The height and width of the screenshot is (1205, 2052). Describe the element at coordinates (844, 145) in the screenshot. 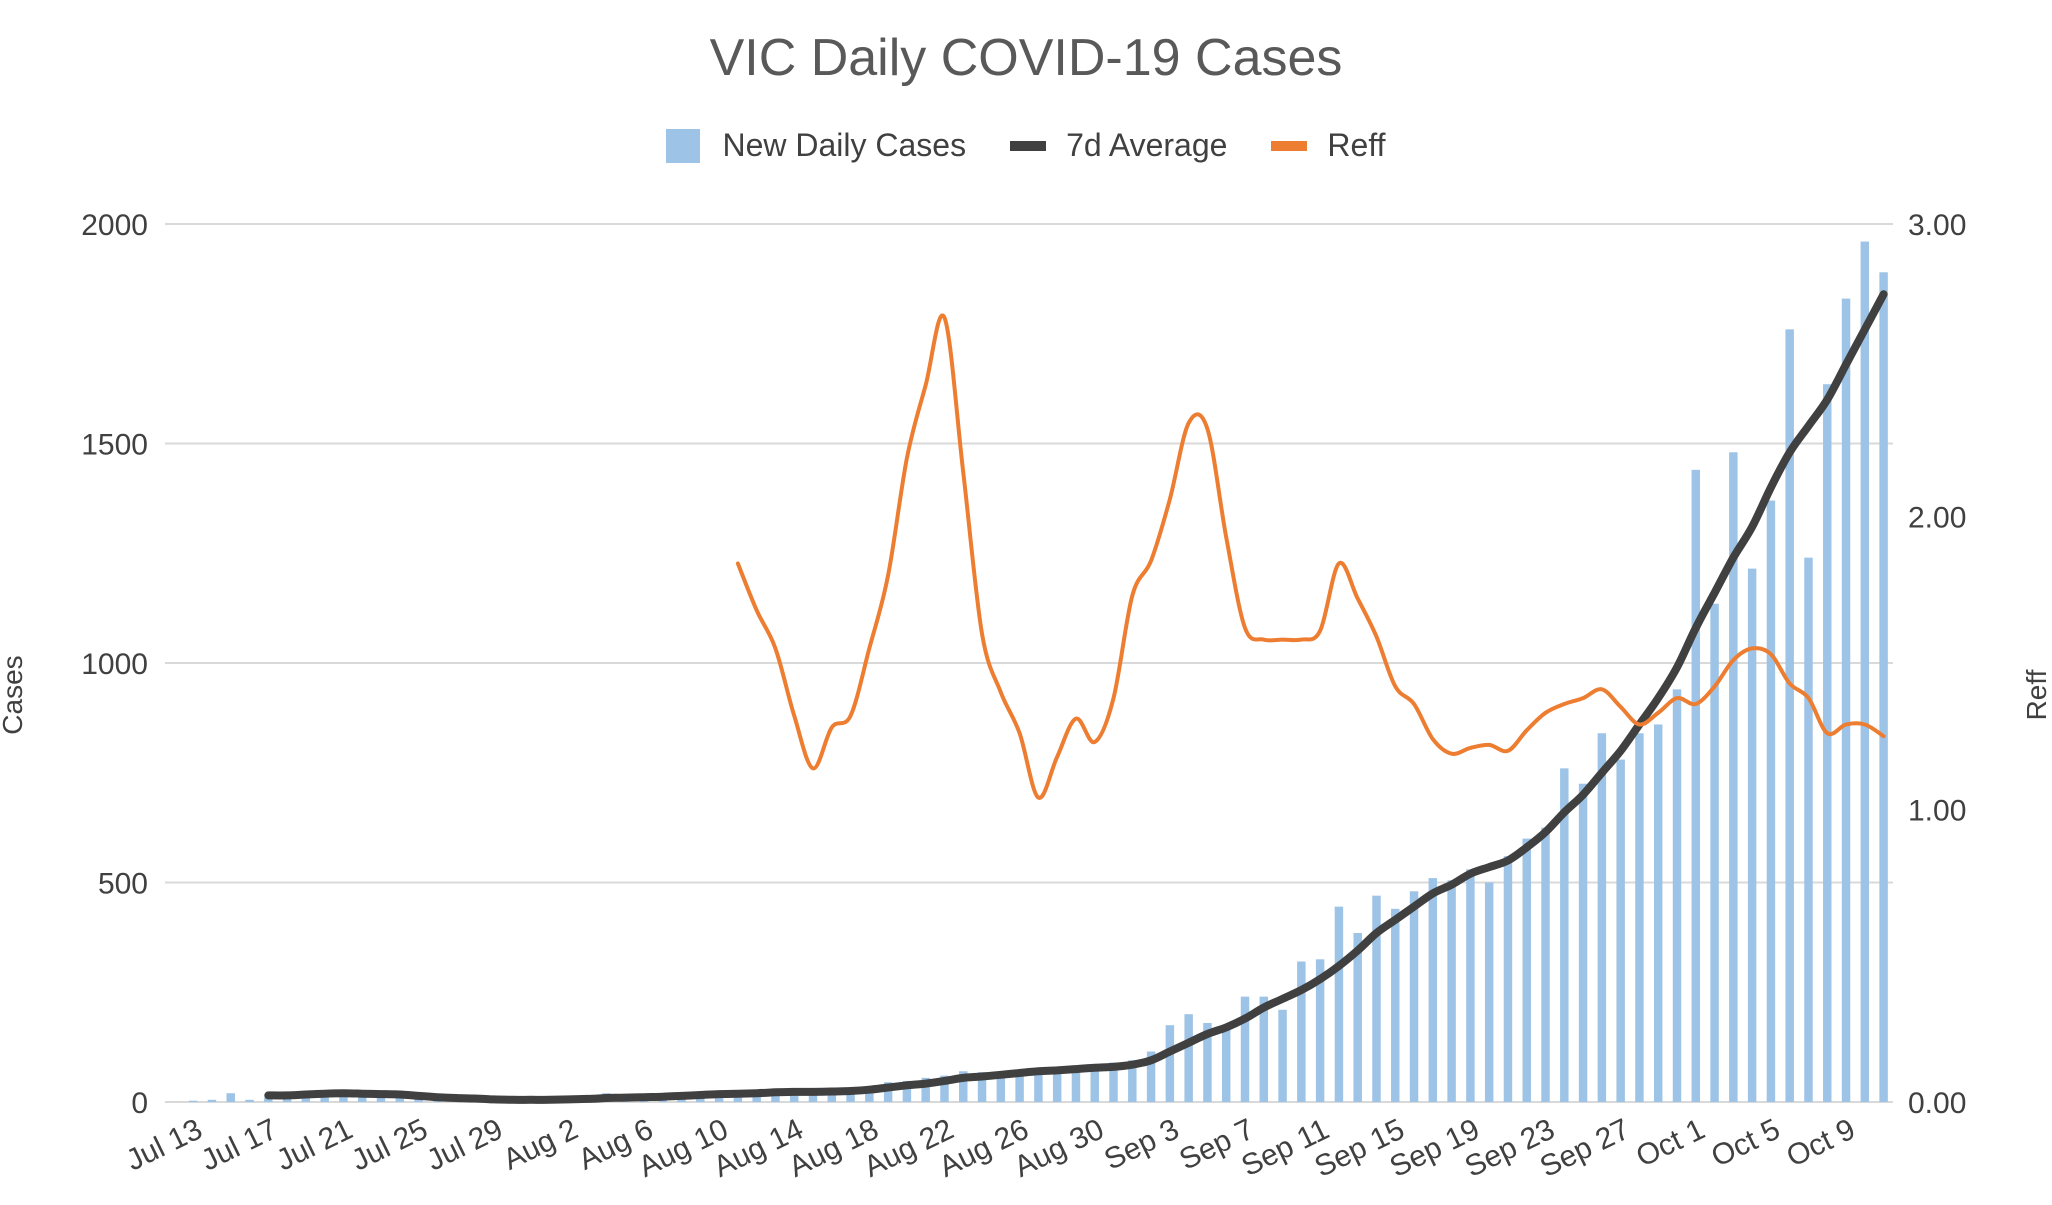

I see `legend-label-new-daily-cases: New Daily Cases` at that location.